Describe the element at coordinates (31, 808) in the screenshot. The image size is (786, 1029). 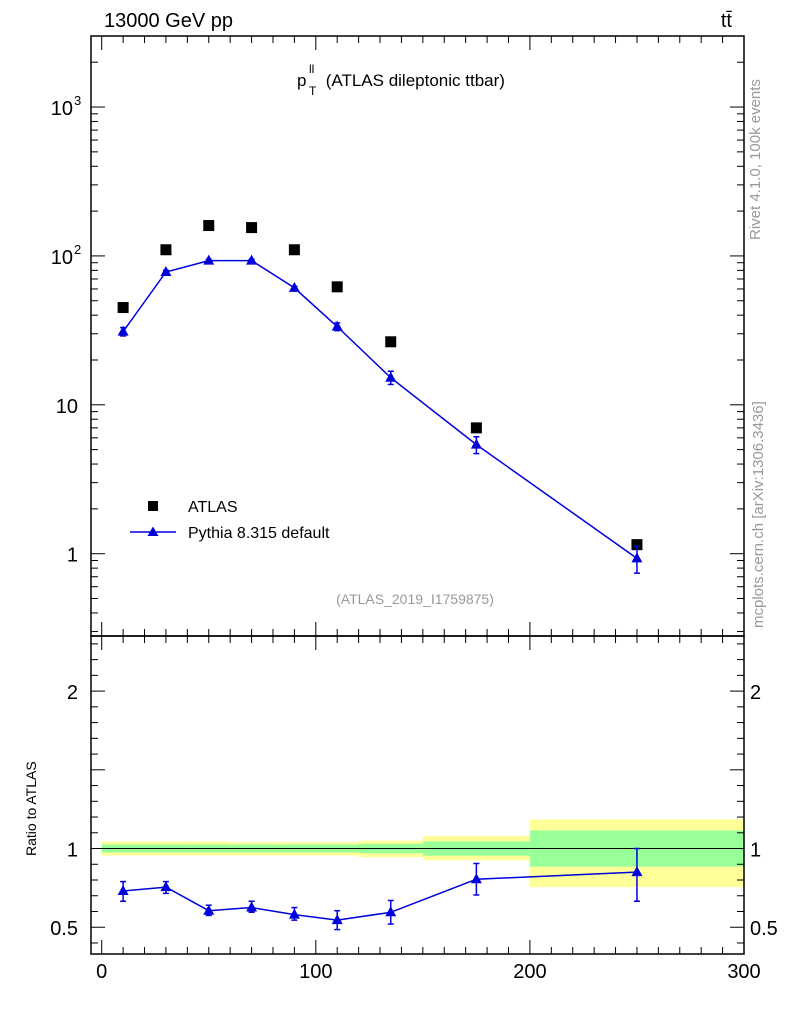
I see `ratio-y-axis-label: Ratio to ATLAS` at that location.